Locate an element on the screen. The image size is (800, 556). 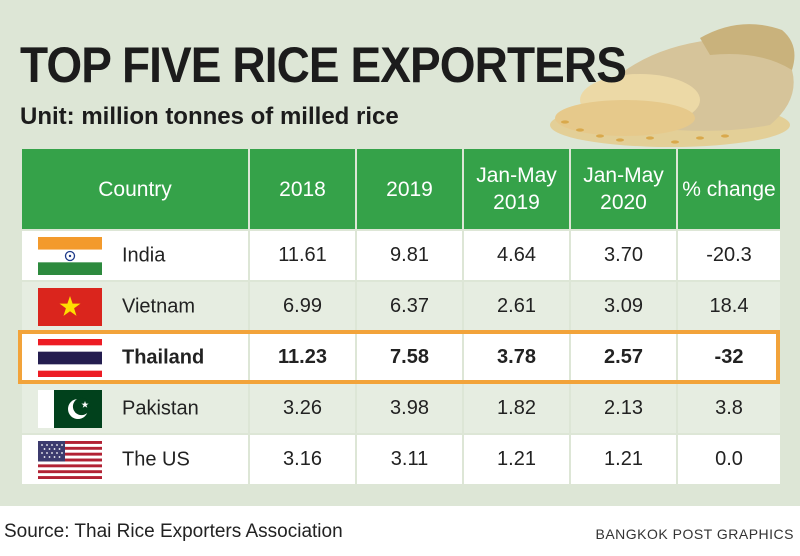
value-jan-may-2019: 4.64 is located at coordinates (516, 255).